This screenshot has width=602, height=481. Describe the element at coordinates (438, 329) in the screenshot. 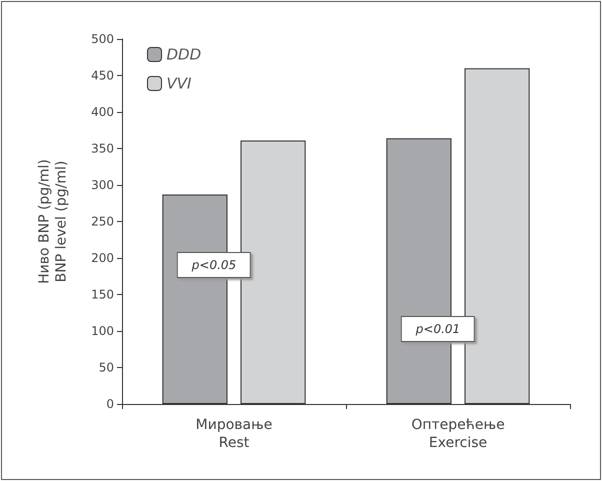

I see `note-box: p<0.01` at that location.